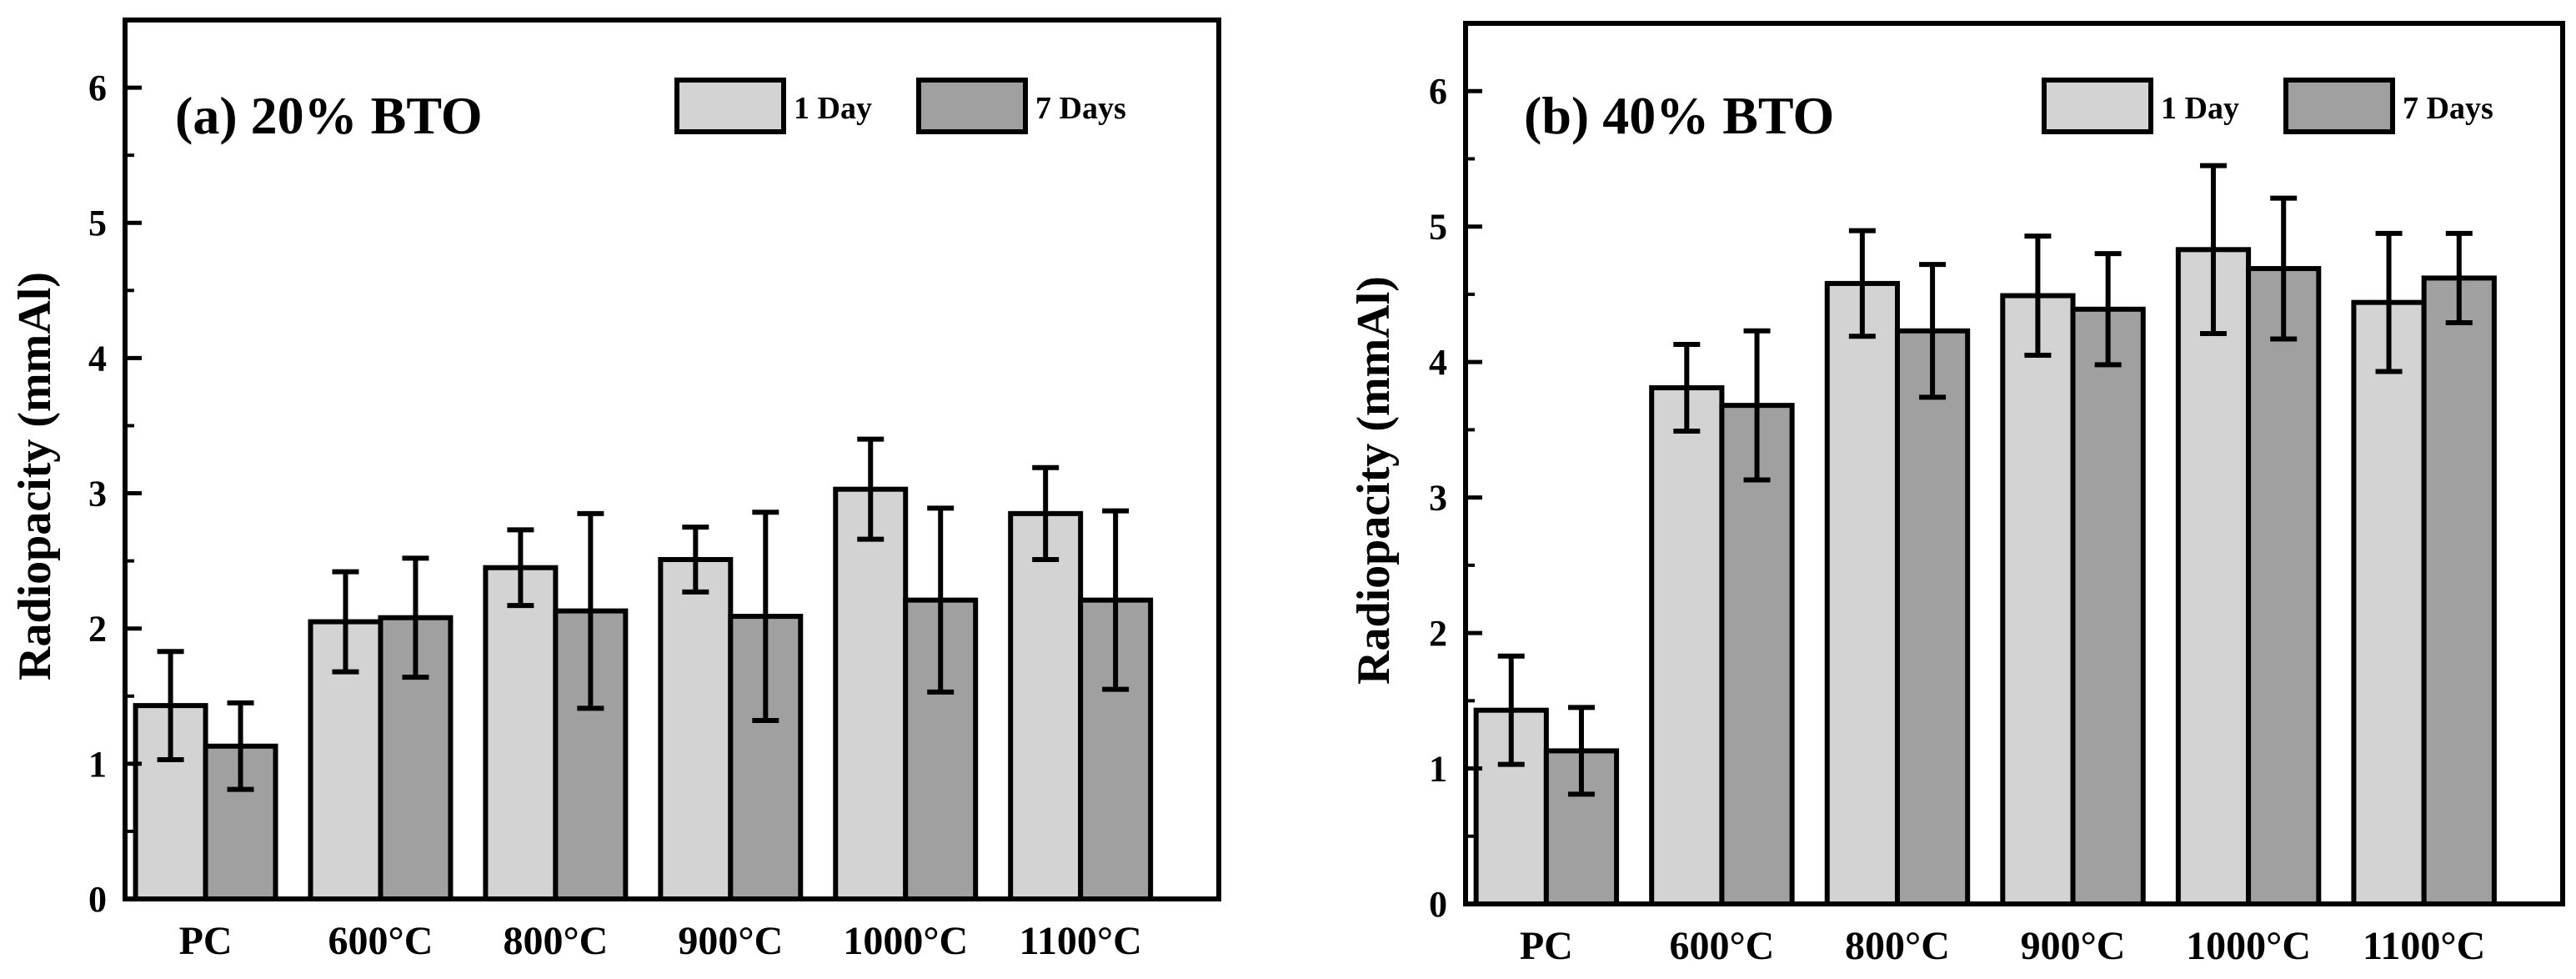 This screenshot has height=979, width=2576. I want to click on panel-title: (b) 40% BTO, so click(1679, 115).